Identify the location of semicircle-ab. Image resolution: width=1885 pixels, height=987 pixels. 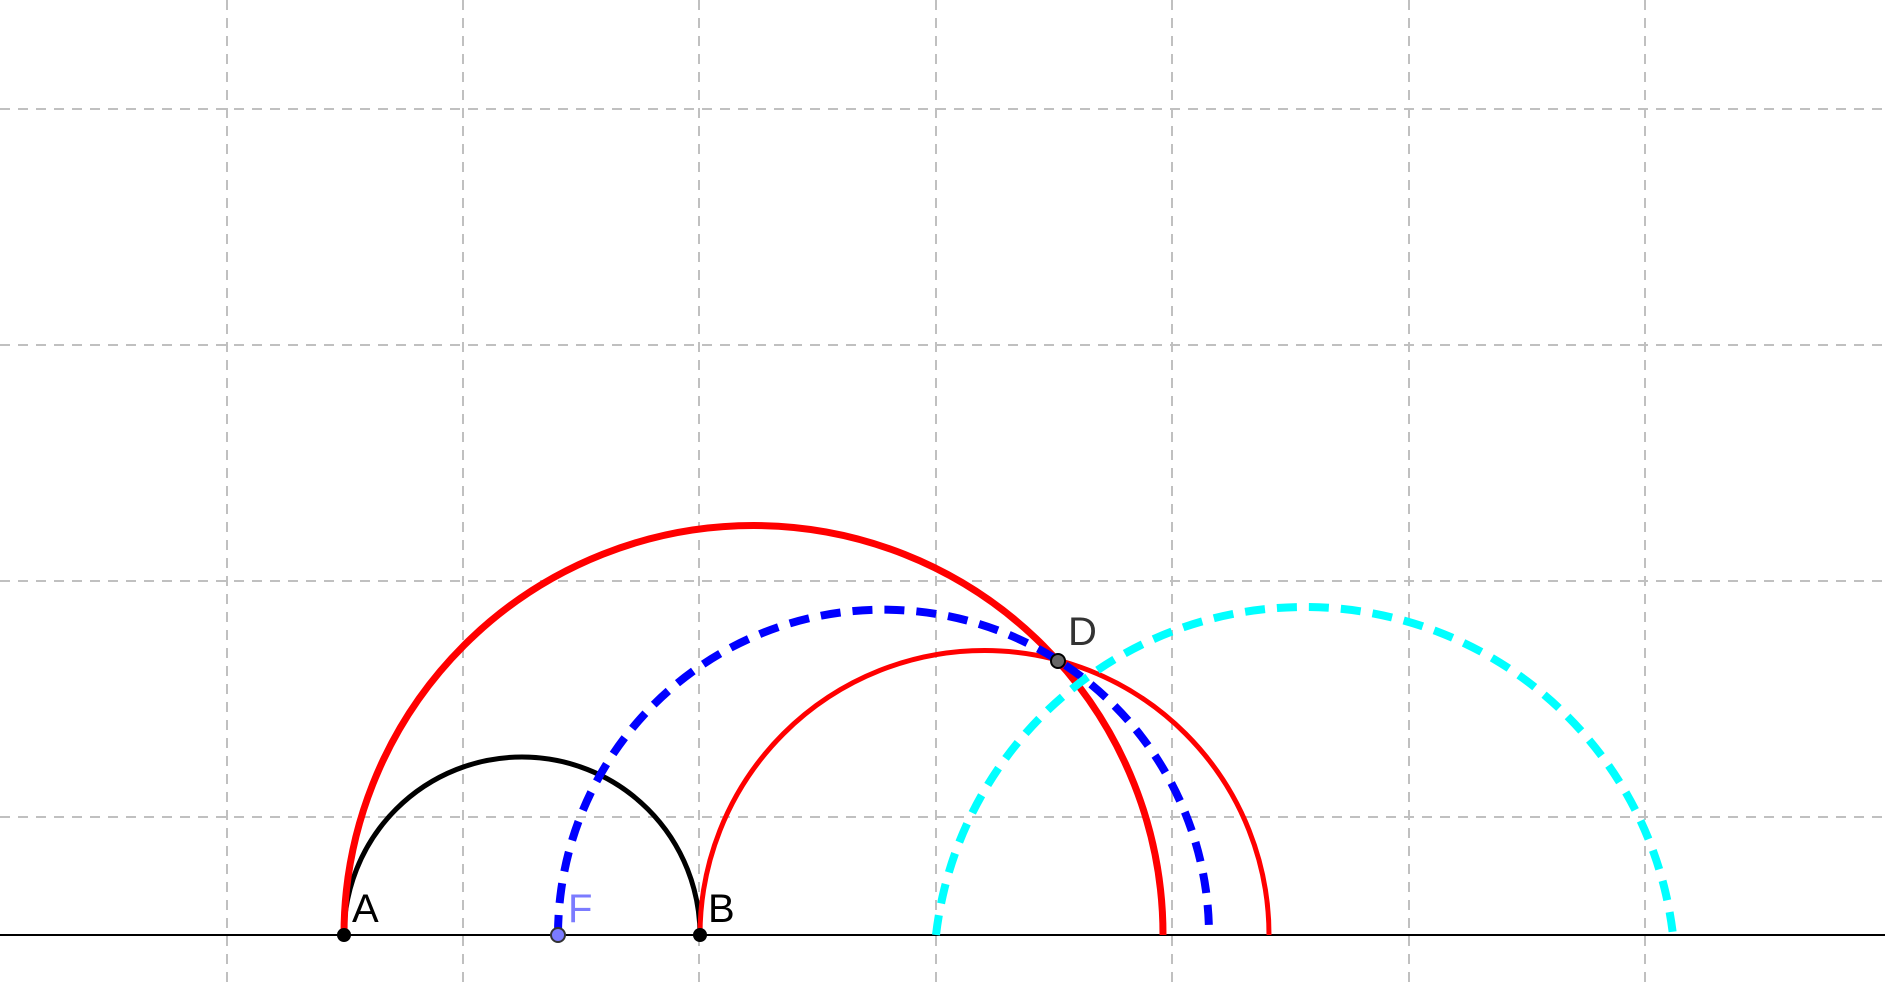
(522, 845).